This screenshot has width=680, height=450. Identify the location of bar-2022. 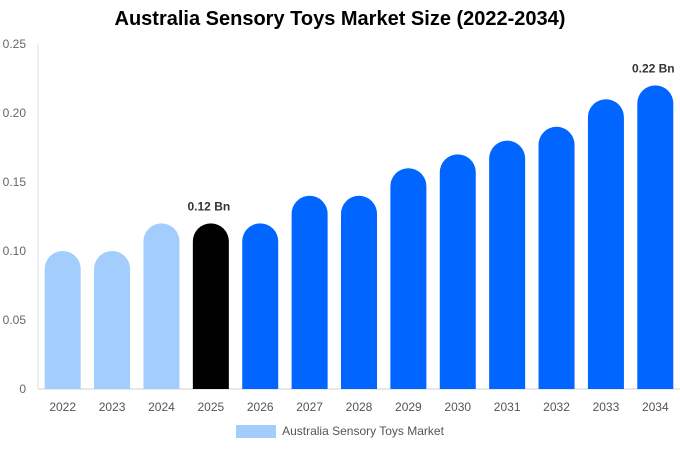
(62, 320).